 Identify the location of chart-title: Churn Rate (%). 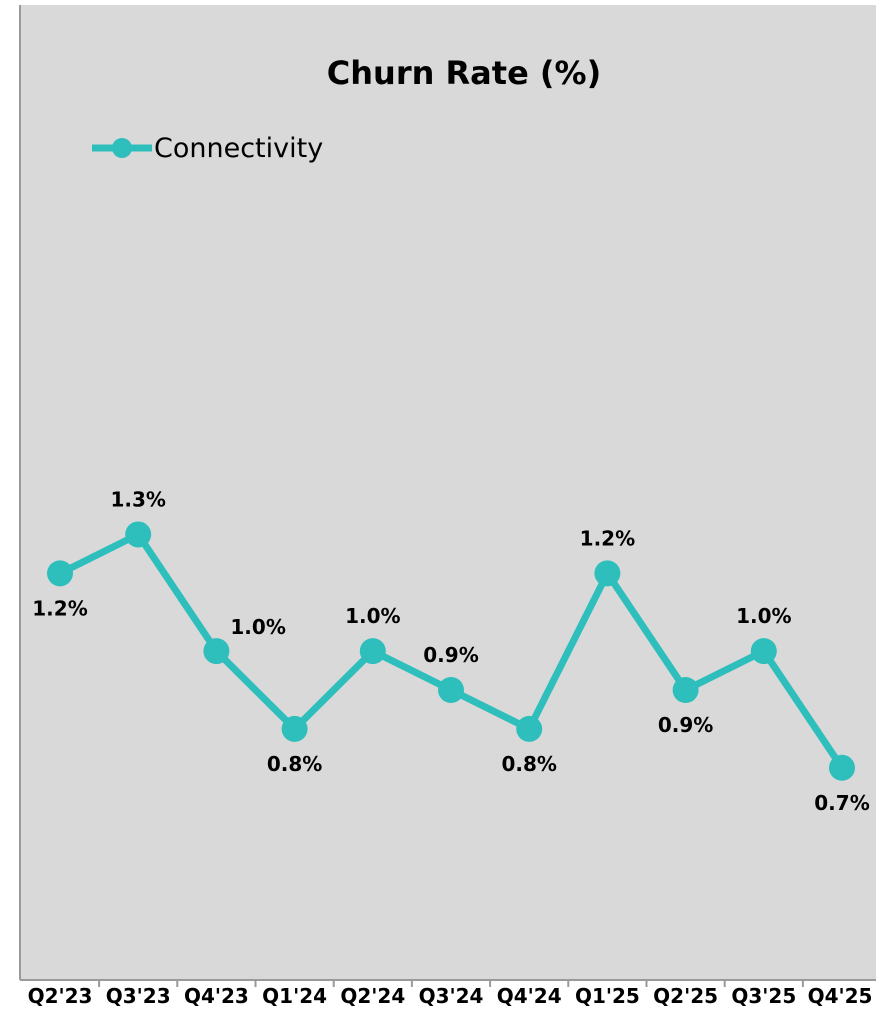
(464, 73).